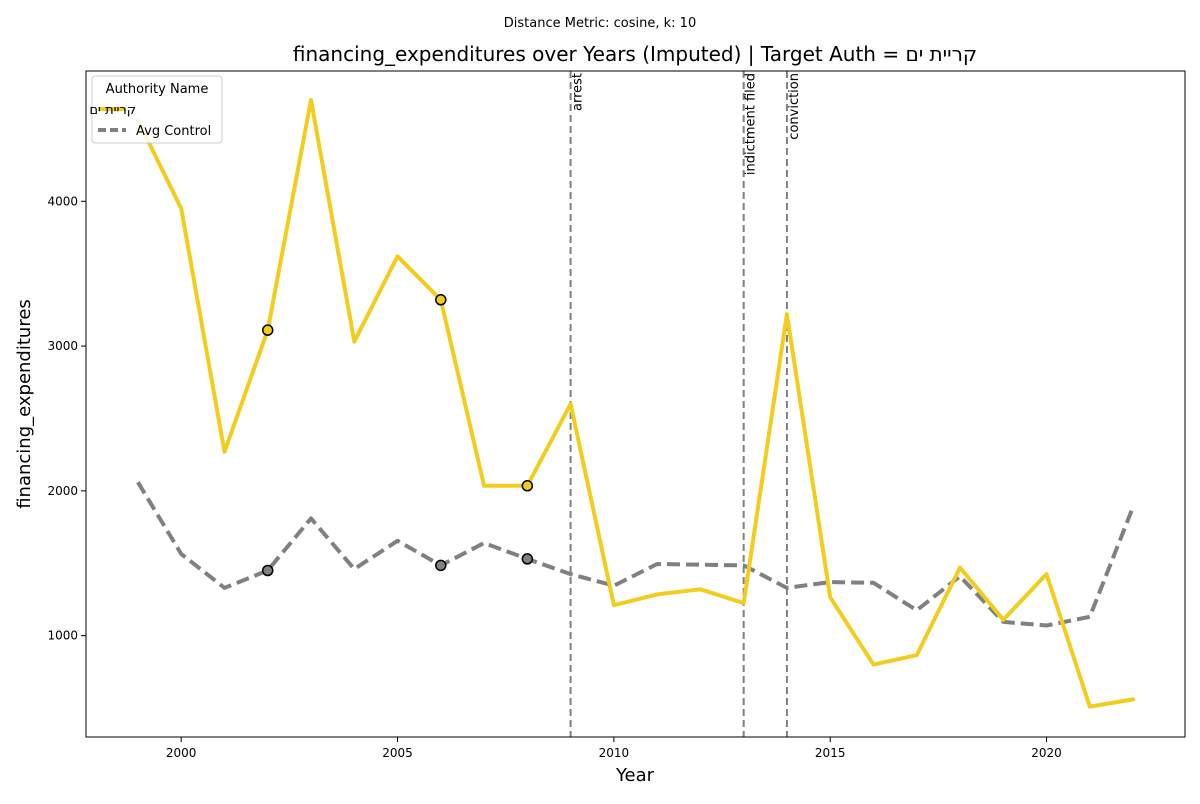 This screenshot has height=804, width=1200. I want to click on legend-box, so click(157, 109).